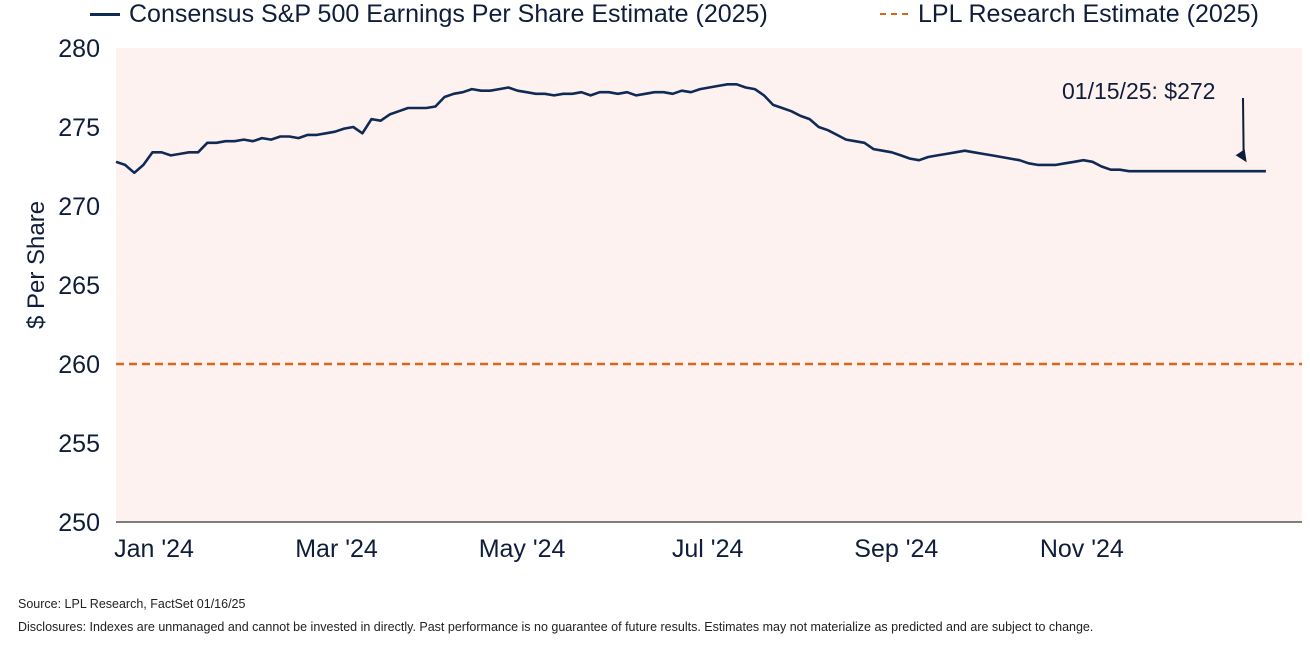  I want to click on x-tick-label: Sep '24, so click(896, 549).